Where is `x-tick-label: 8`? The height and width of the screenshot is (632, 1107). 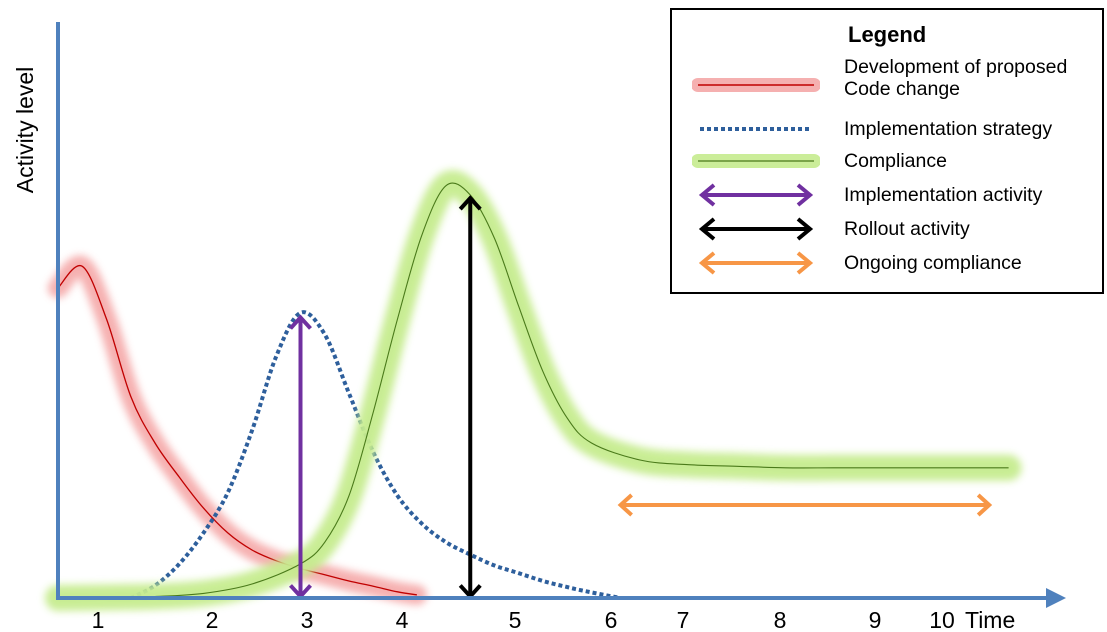
x-tick-label: 8 is located at coordinates (780, 619).